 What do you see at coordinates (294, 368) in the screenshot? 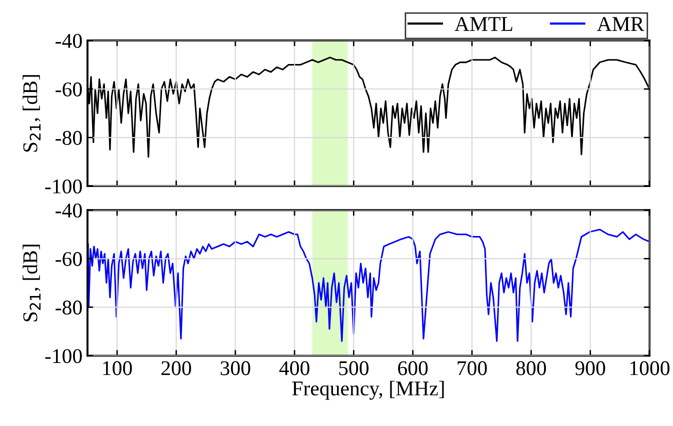
I see `x-tick-label: 400` at bounding box center [294, 368].